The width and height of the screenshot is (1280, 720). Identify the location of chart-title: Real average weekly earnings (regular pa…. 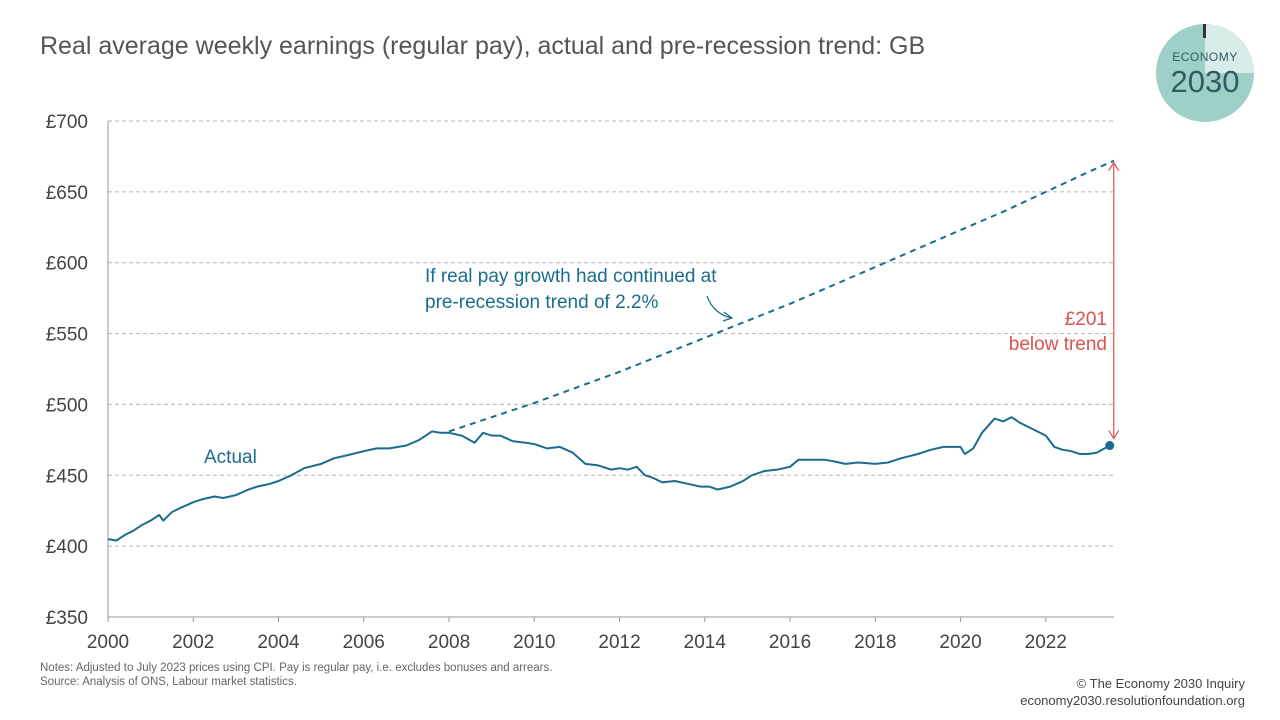
(483, 46).